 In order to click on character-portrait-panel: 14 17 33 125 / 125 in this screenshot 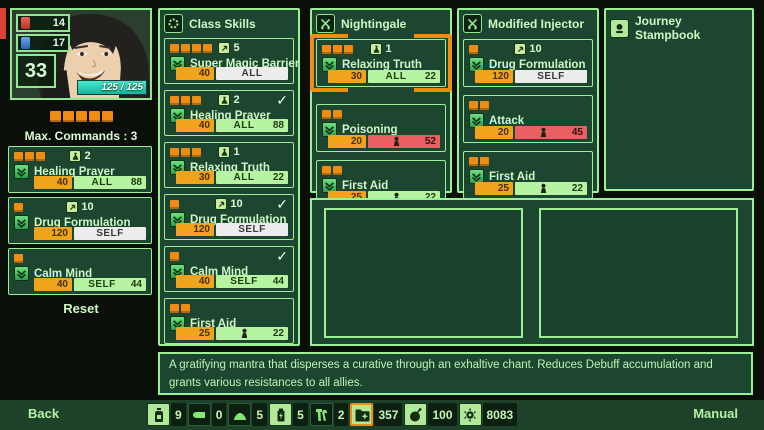, I will do `click(81, 54)`.